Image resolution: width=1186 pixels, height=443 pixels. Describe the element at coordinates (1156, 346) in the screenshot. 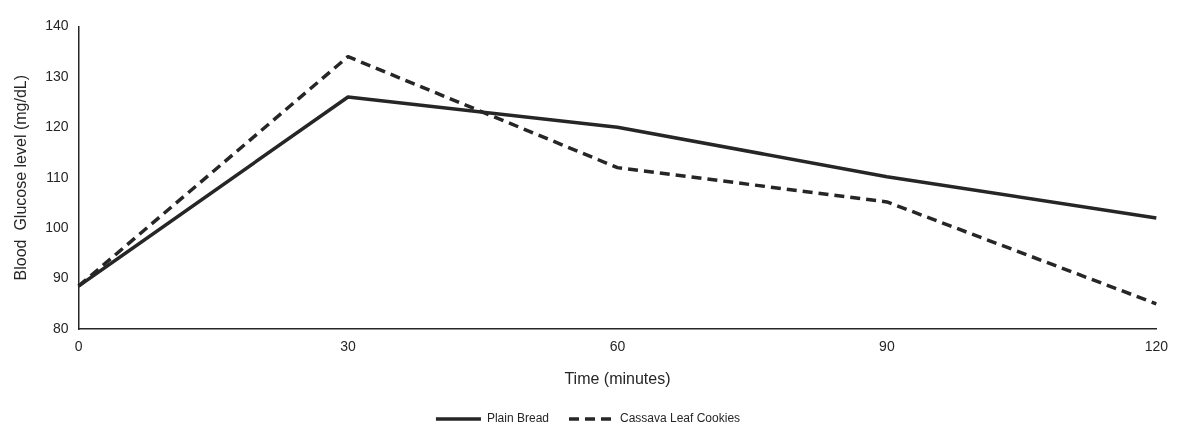

I see `x-tick-label: 120` at that location.